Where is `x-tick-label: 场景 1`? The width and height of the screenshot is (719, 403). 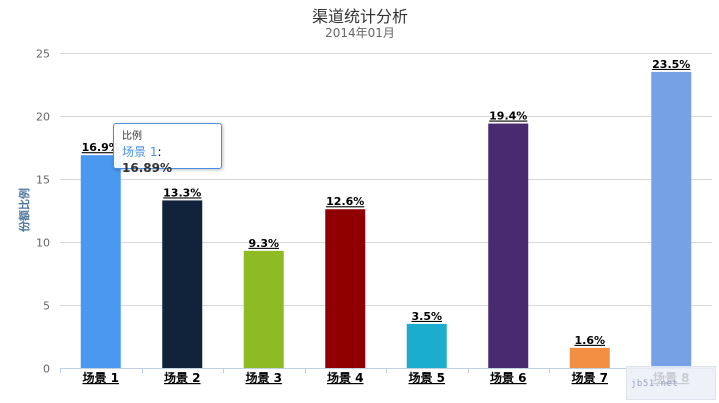 x-tick-label: 场景 1 is located at coordinates (100, 378).